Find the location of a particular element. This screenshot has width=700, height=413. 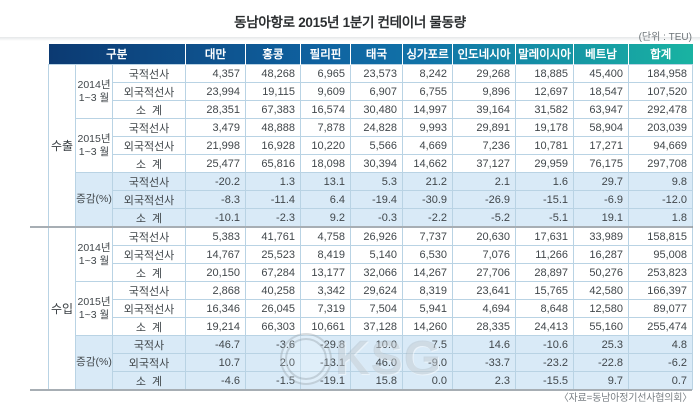

period-label: 증감(%) is located at coordinates (94, 362).